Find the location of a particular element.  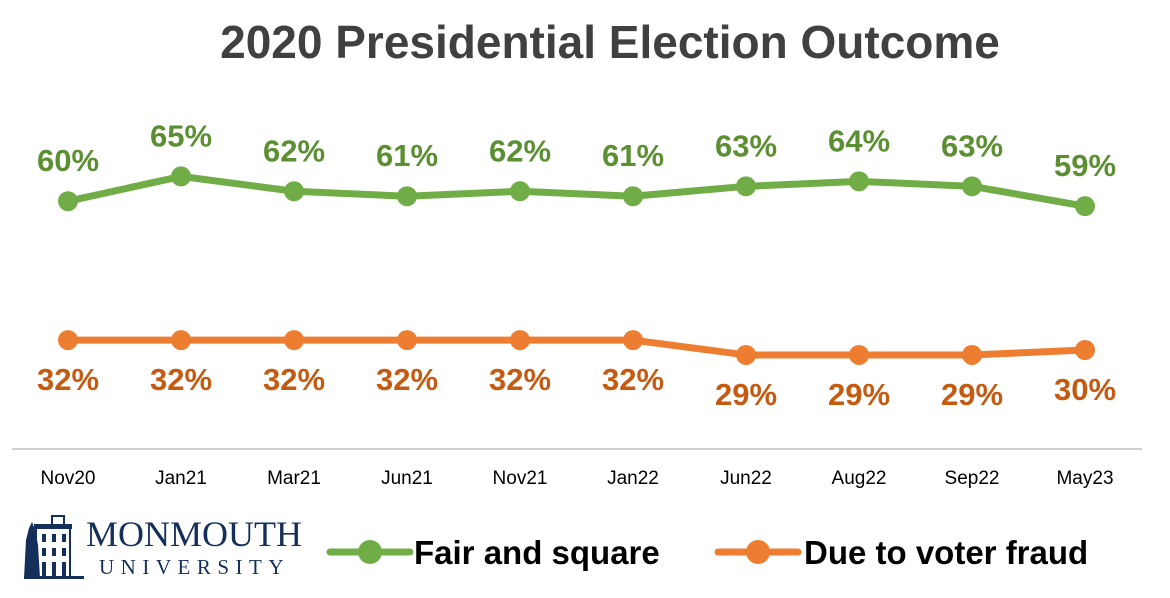

data-label: 64% is located at coordinates (859, 140).